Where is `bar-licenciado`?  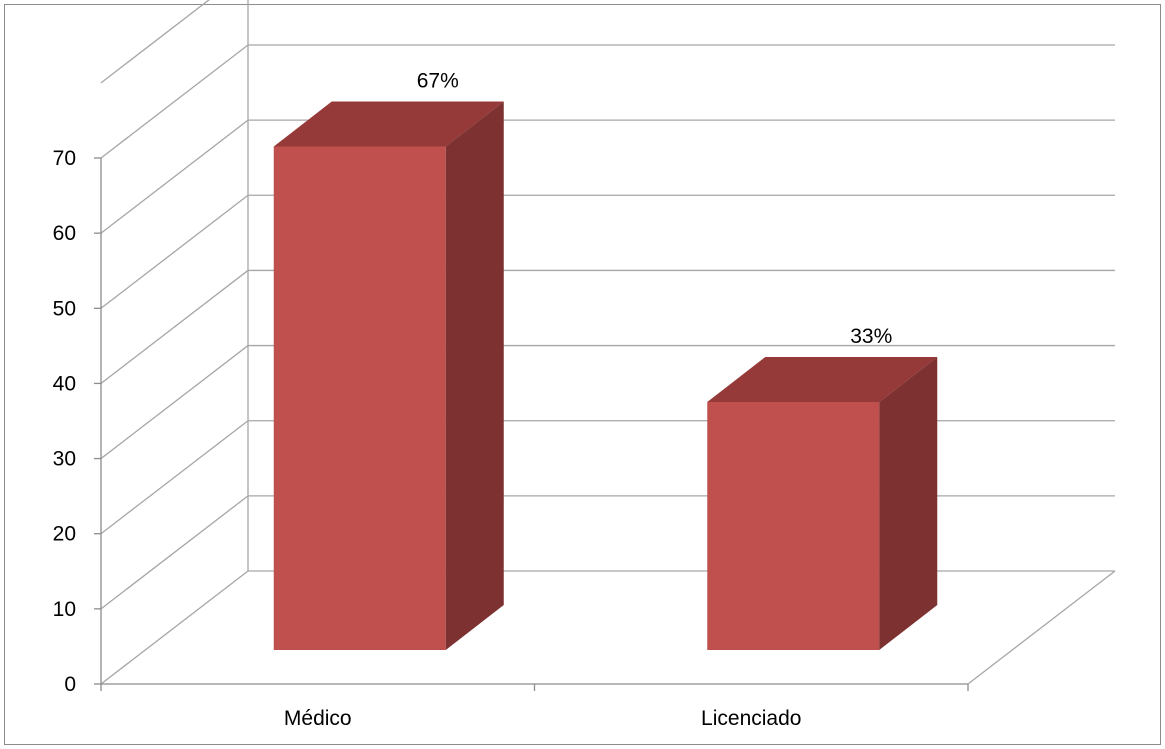 bar-licenciado is located at coordinates (822, 503).